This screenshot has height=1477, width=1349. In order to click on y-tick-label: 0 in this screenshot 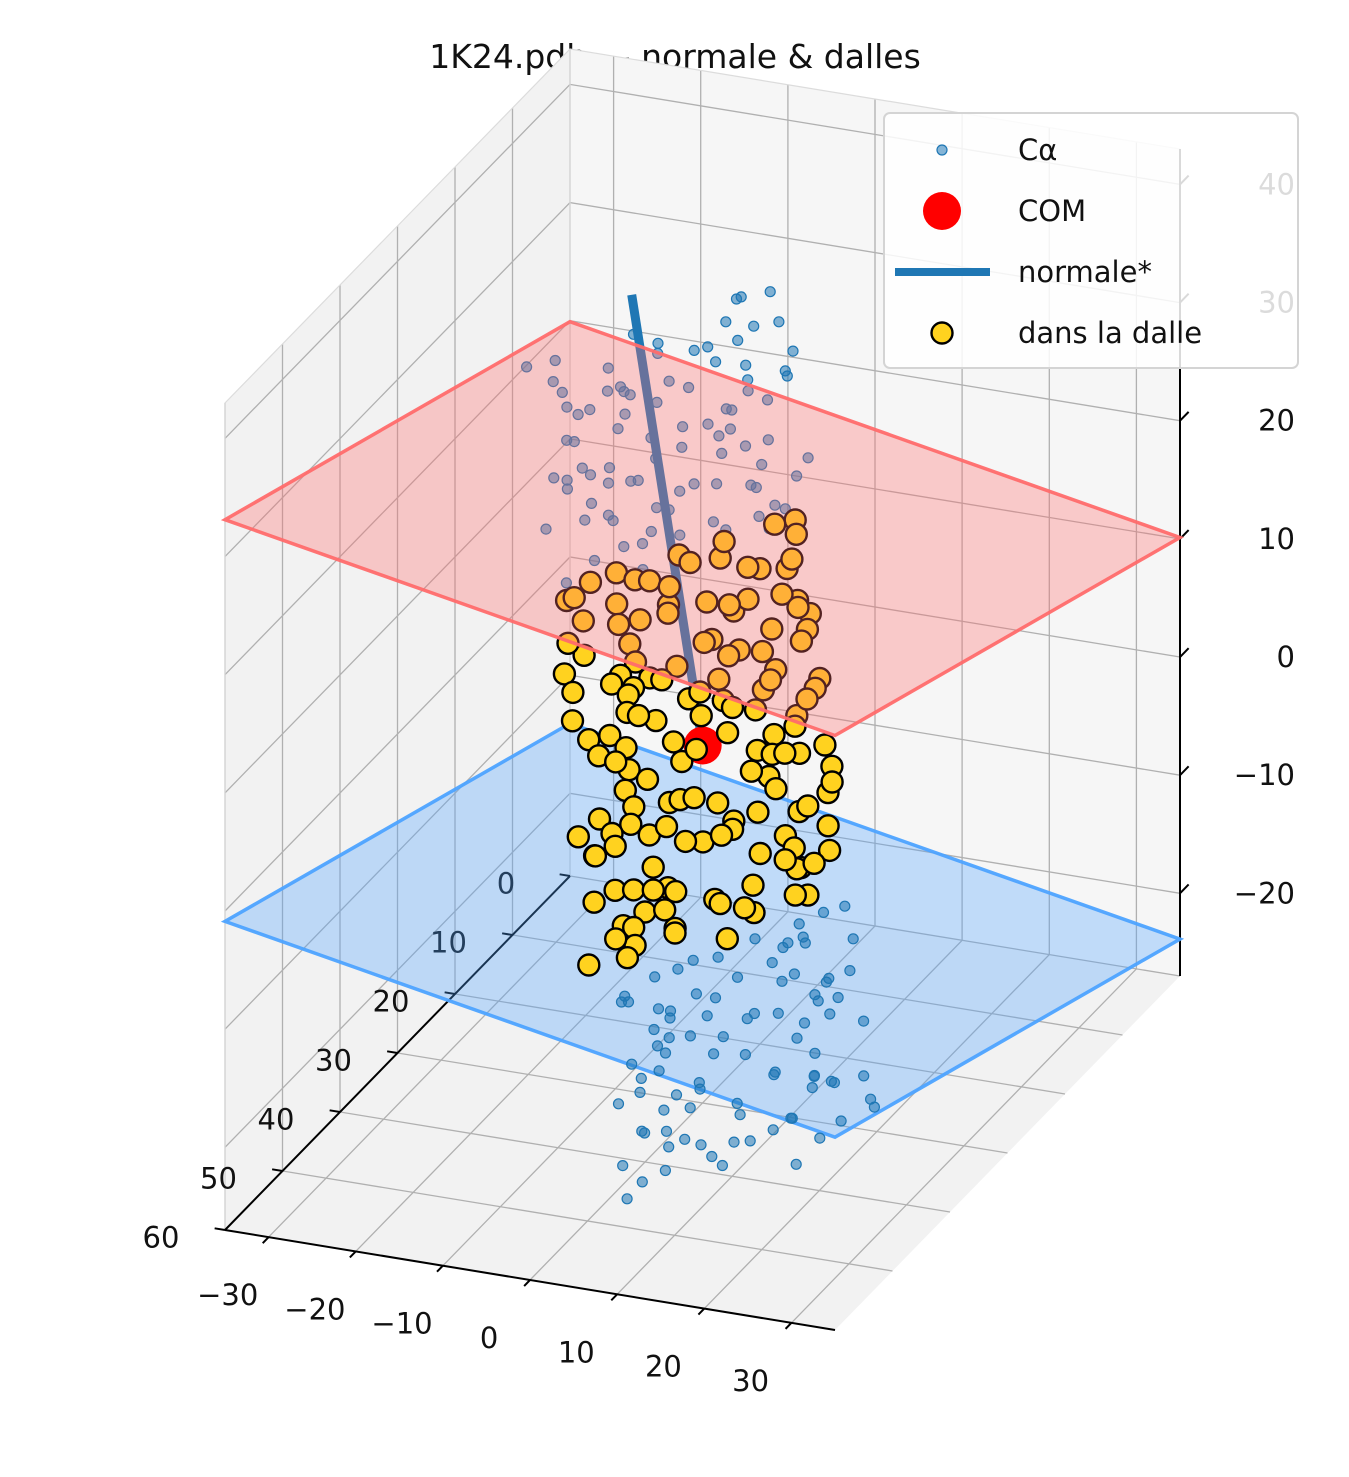, I will do `click(489, 1338)`.